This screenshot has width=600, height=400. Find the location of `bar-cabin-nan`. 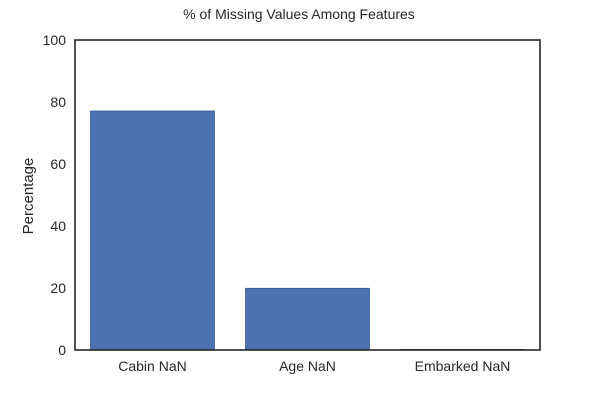

bar-cabin-nan is located at coordinates (152, 230).